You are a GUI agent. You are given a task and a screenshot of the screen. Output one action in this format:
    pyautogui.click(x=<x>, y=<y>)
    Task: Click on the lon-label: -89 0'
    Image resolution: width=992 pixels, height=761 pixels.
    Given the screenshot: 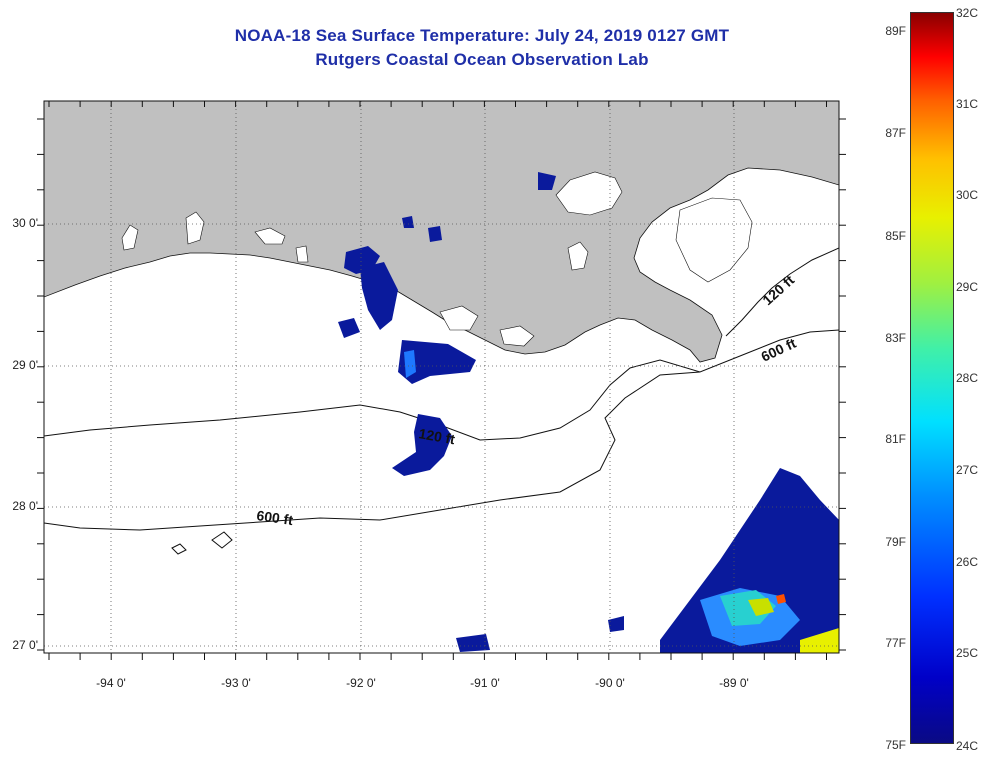 What is the action you would take?
    pyautogui.click(x=734, y=683)
    